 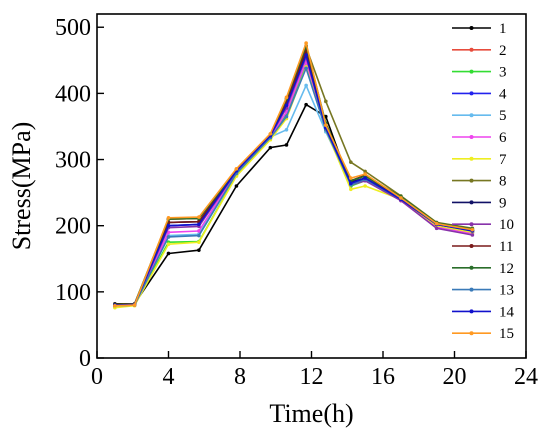 I want to click on y-tick-label-1: 100, so click(x=73, y=293).